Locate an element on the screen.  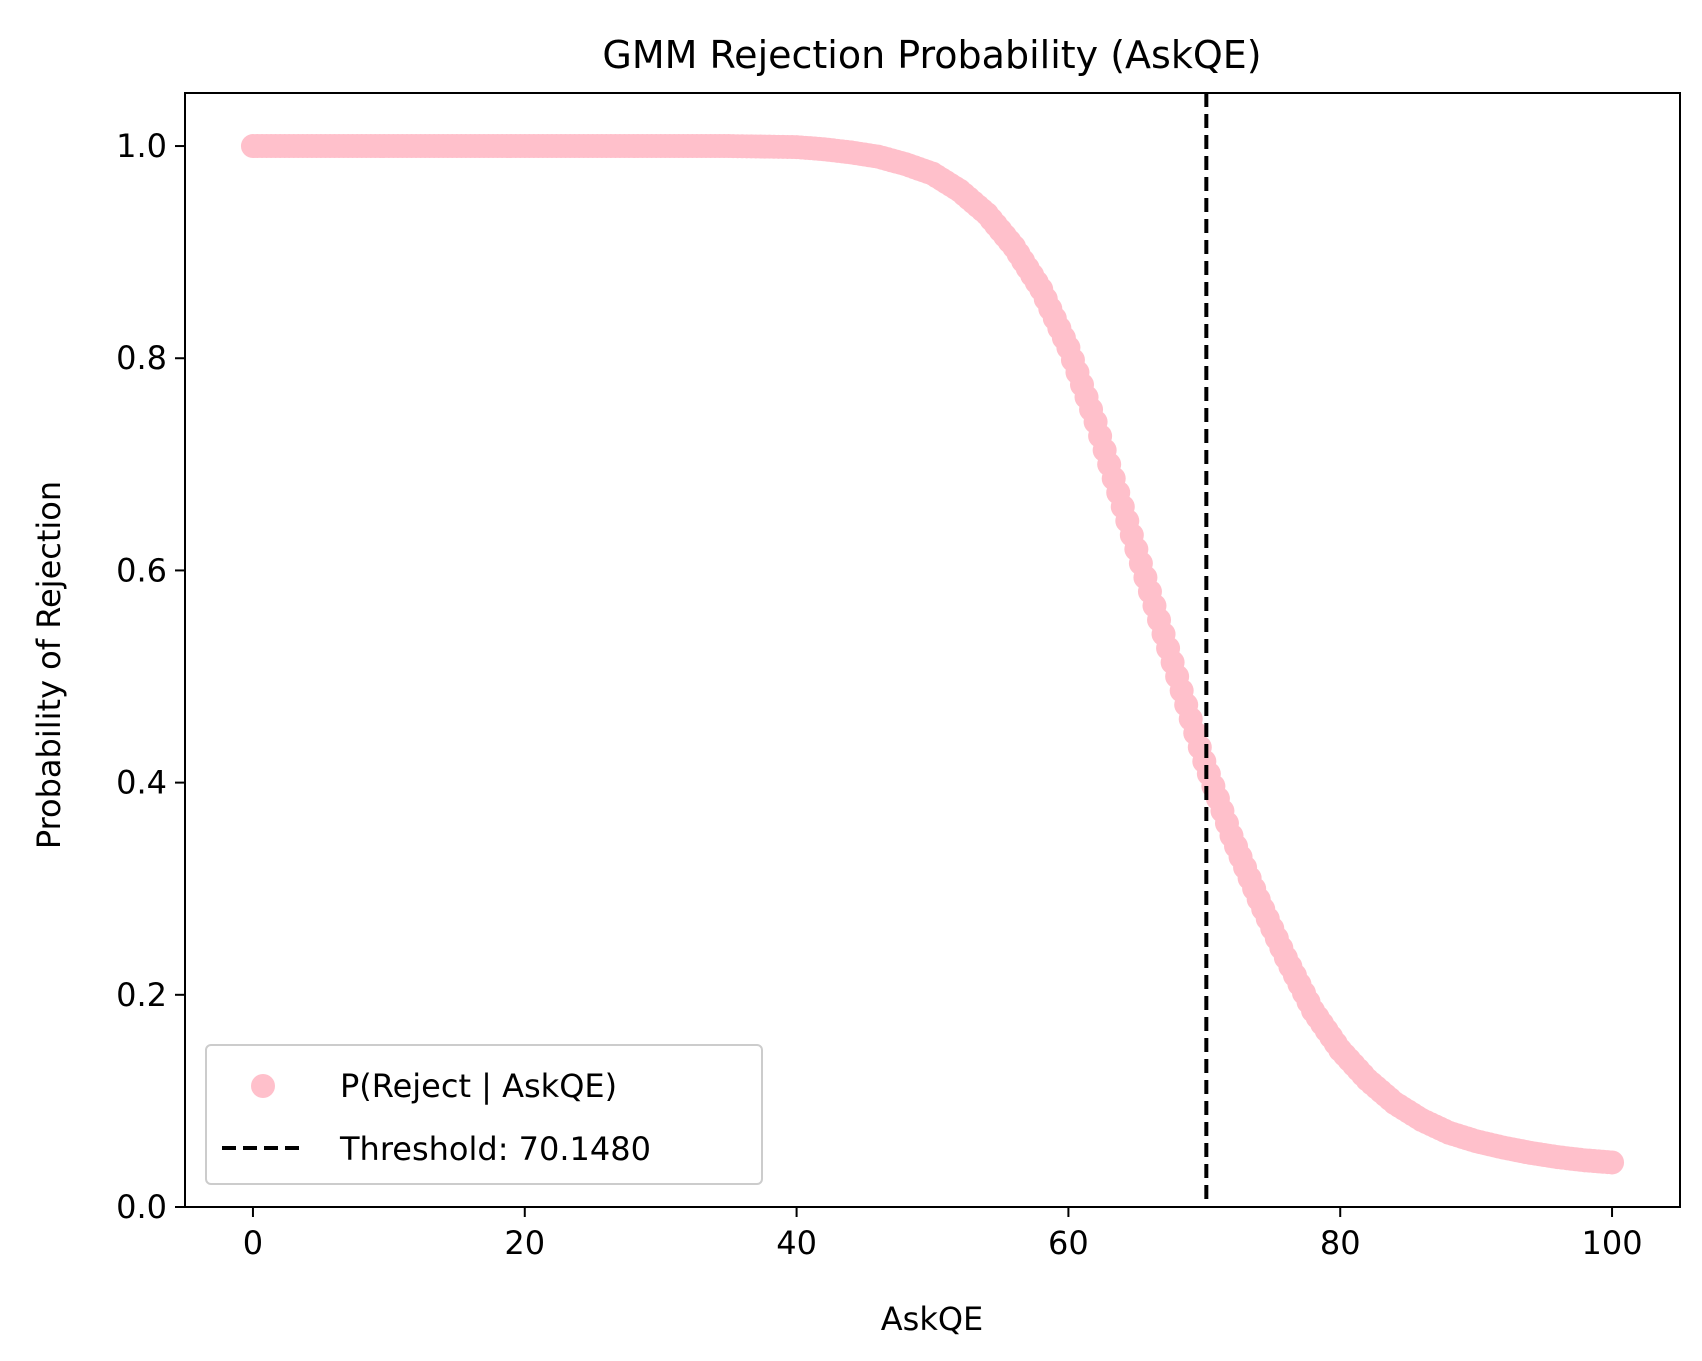
y-tick-label: 0.2 is located at coordinates (141, 995).